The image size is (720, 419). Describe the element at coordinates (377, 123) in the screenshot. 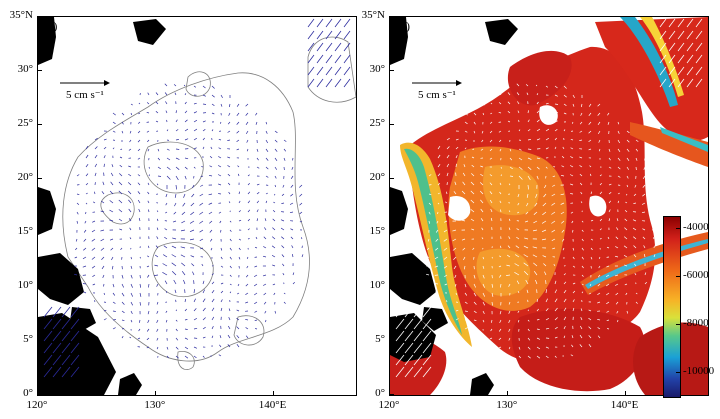

I see `y-tick-label-b: 25°` at that location.